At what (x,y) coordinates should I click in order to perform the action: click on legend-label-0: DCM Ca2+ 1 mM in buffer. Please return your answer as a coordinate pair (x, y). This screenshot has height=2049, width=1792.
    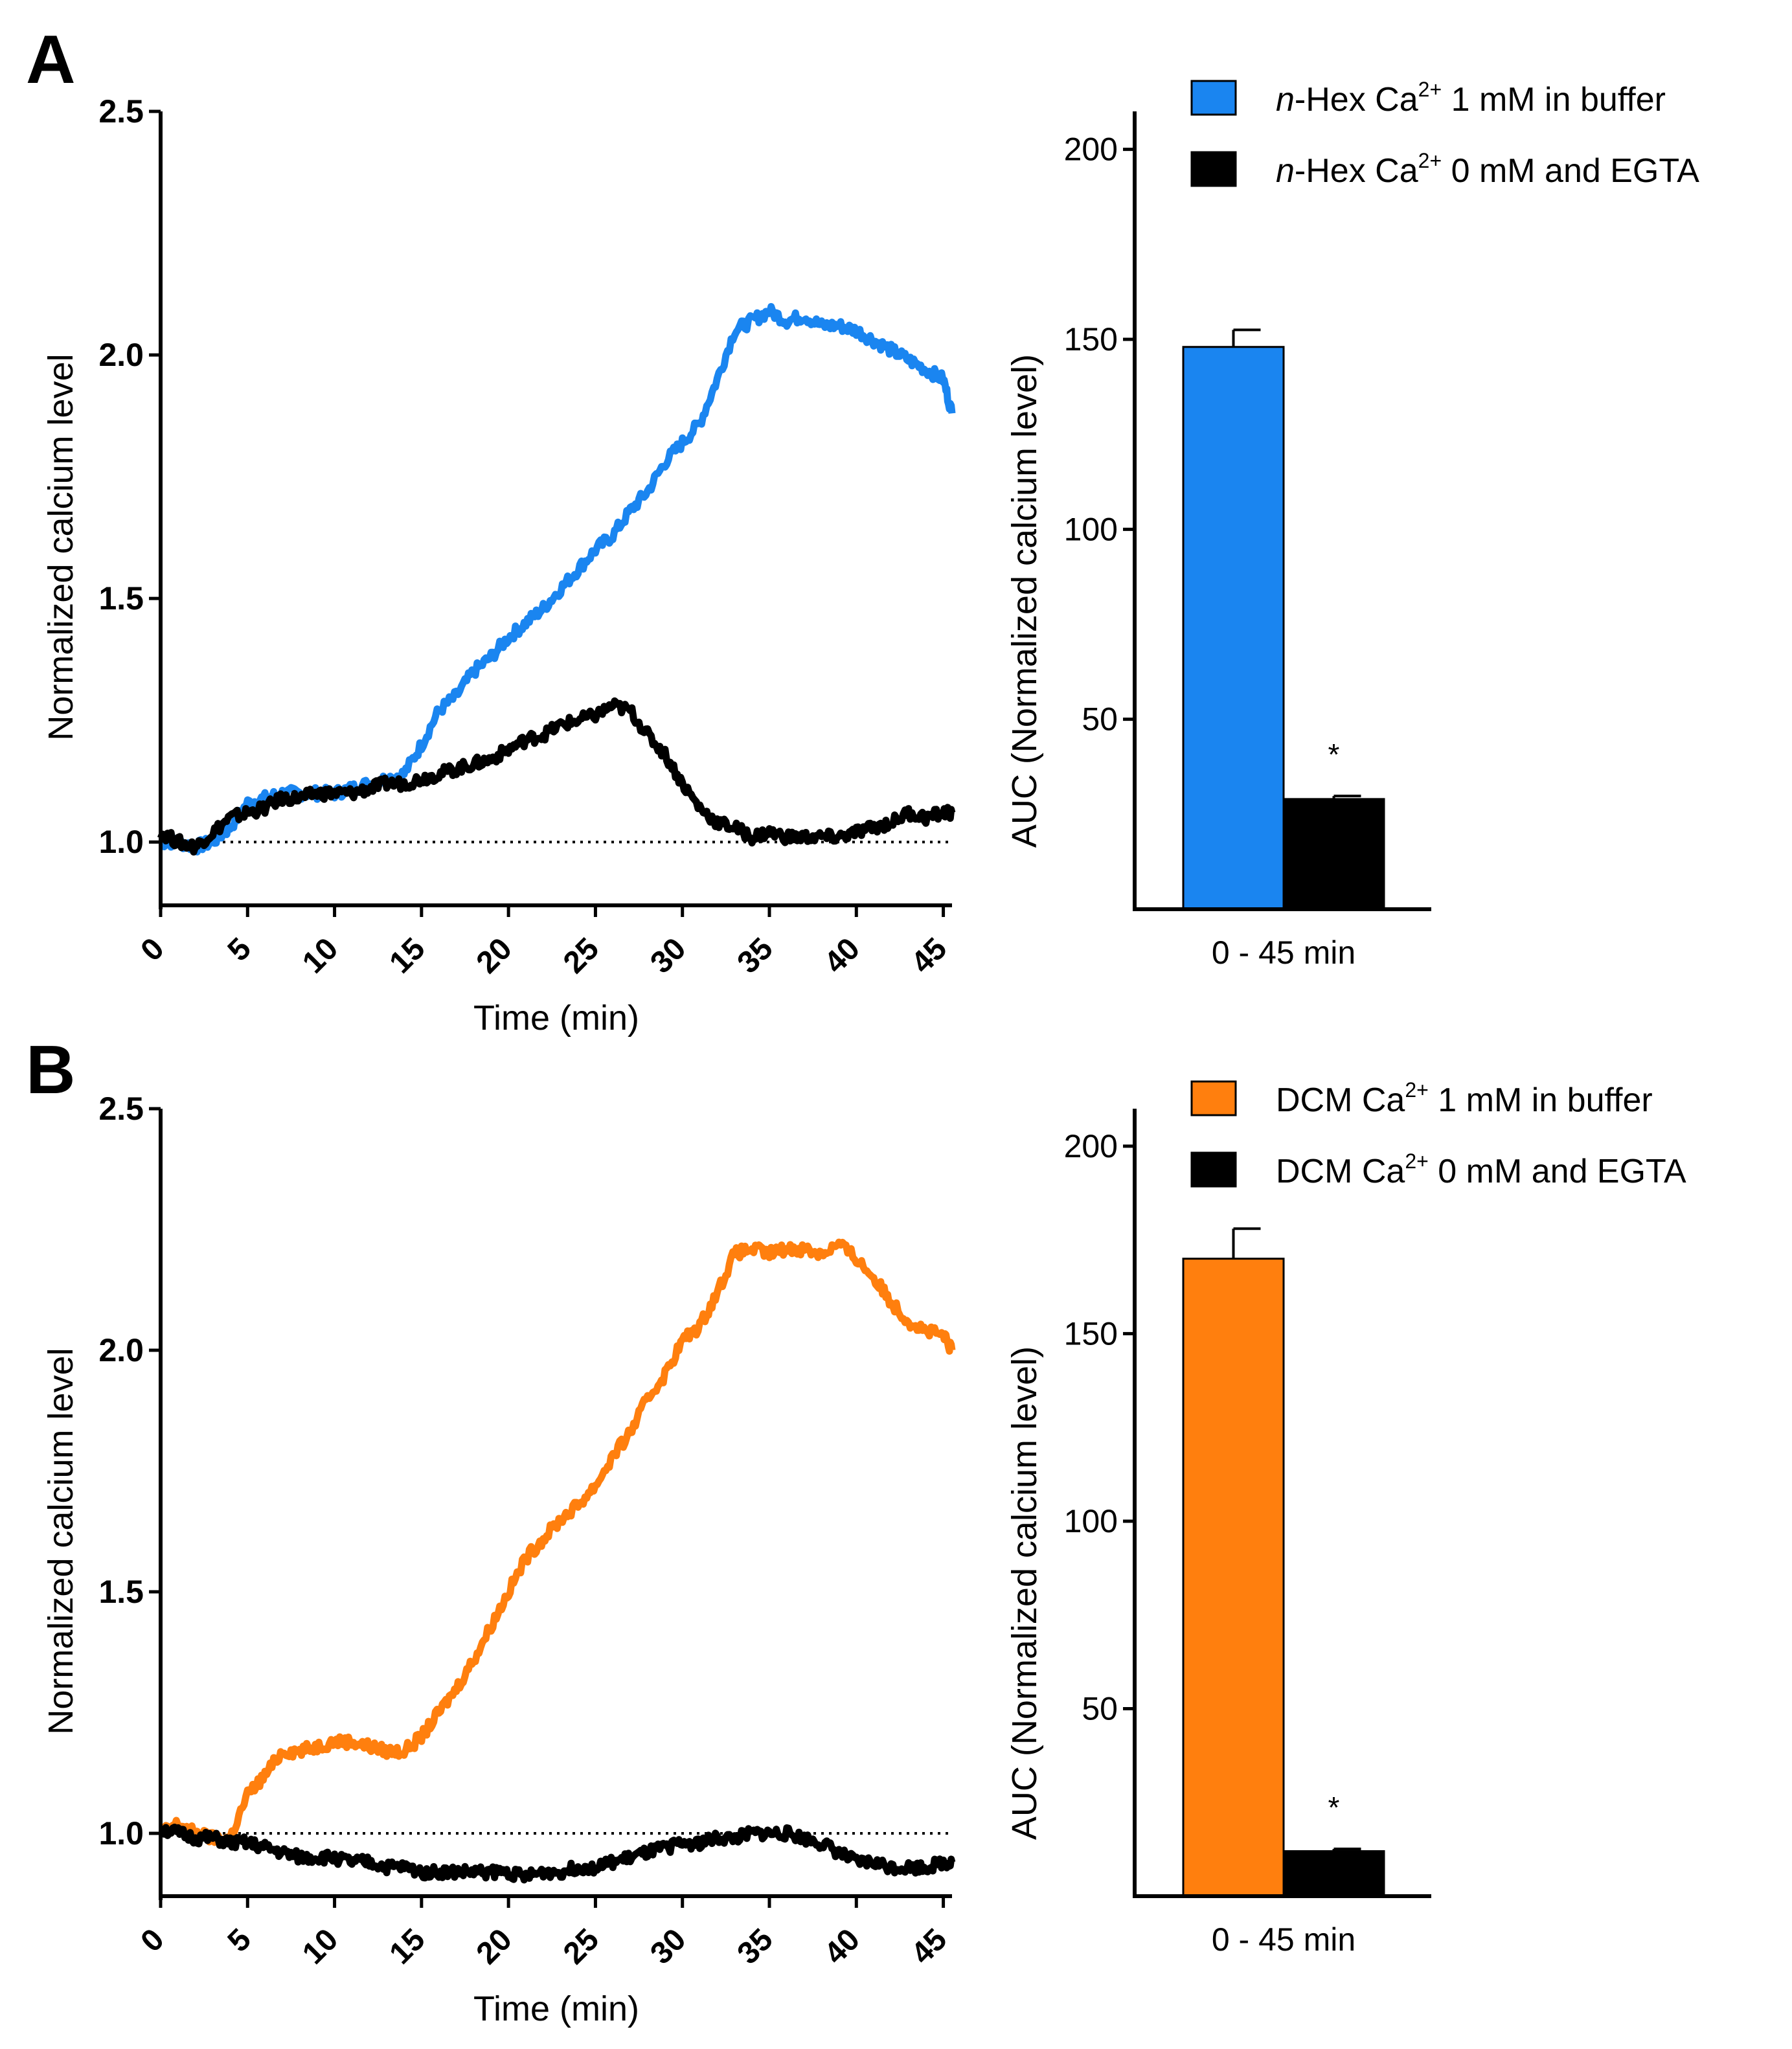
    Looking at the image, I should click on (1464, 1098).